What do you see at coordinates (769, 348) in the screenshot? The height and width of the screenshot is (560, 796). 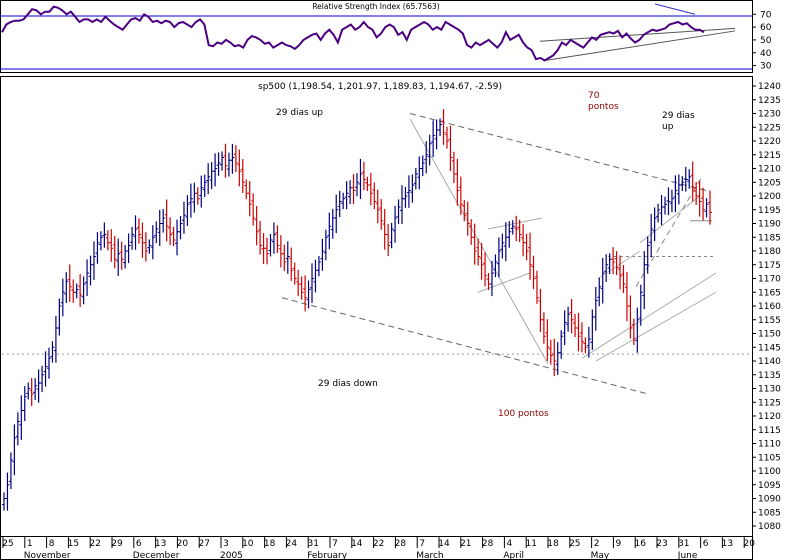 I see `price-tick-label: 1145` at bounding box center [769, 348].